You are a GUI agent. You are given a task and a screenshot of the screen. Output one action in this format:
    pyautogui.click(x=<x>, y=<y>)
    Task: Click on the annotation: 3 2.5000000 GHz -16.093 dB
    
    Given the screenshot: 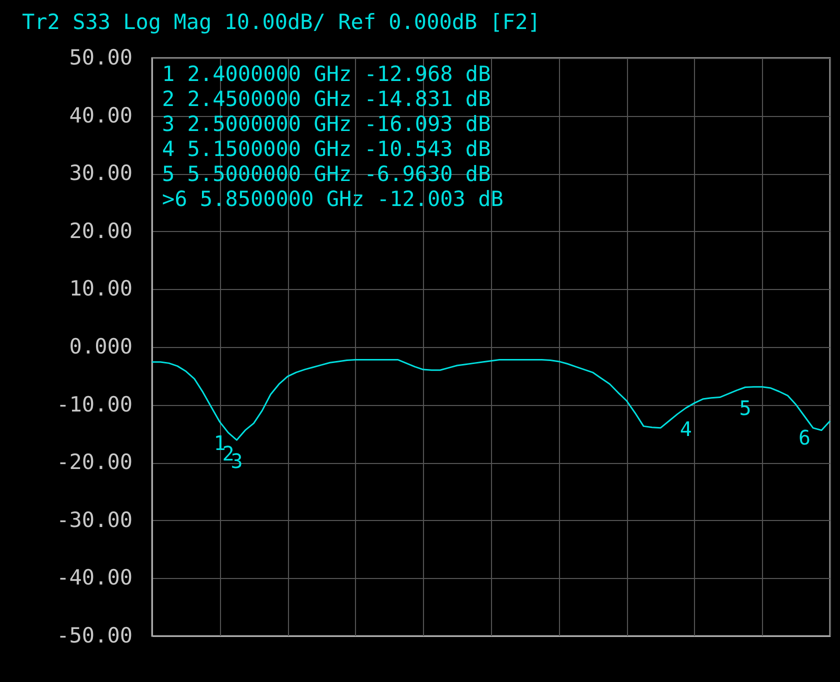 What is the action you would take?
    pyautogui.click(x=326, y=124)
    